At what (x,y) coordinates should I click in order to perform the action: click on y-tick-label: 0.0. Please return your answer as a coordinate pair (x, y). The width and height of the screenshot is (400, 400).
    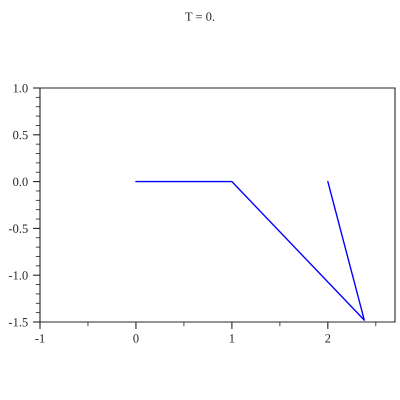
    Looking at the image, I should click on (20, 182).